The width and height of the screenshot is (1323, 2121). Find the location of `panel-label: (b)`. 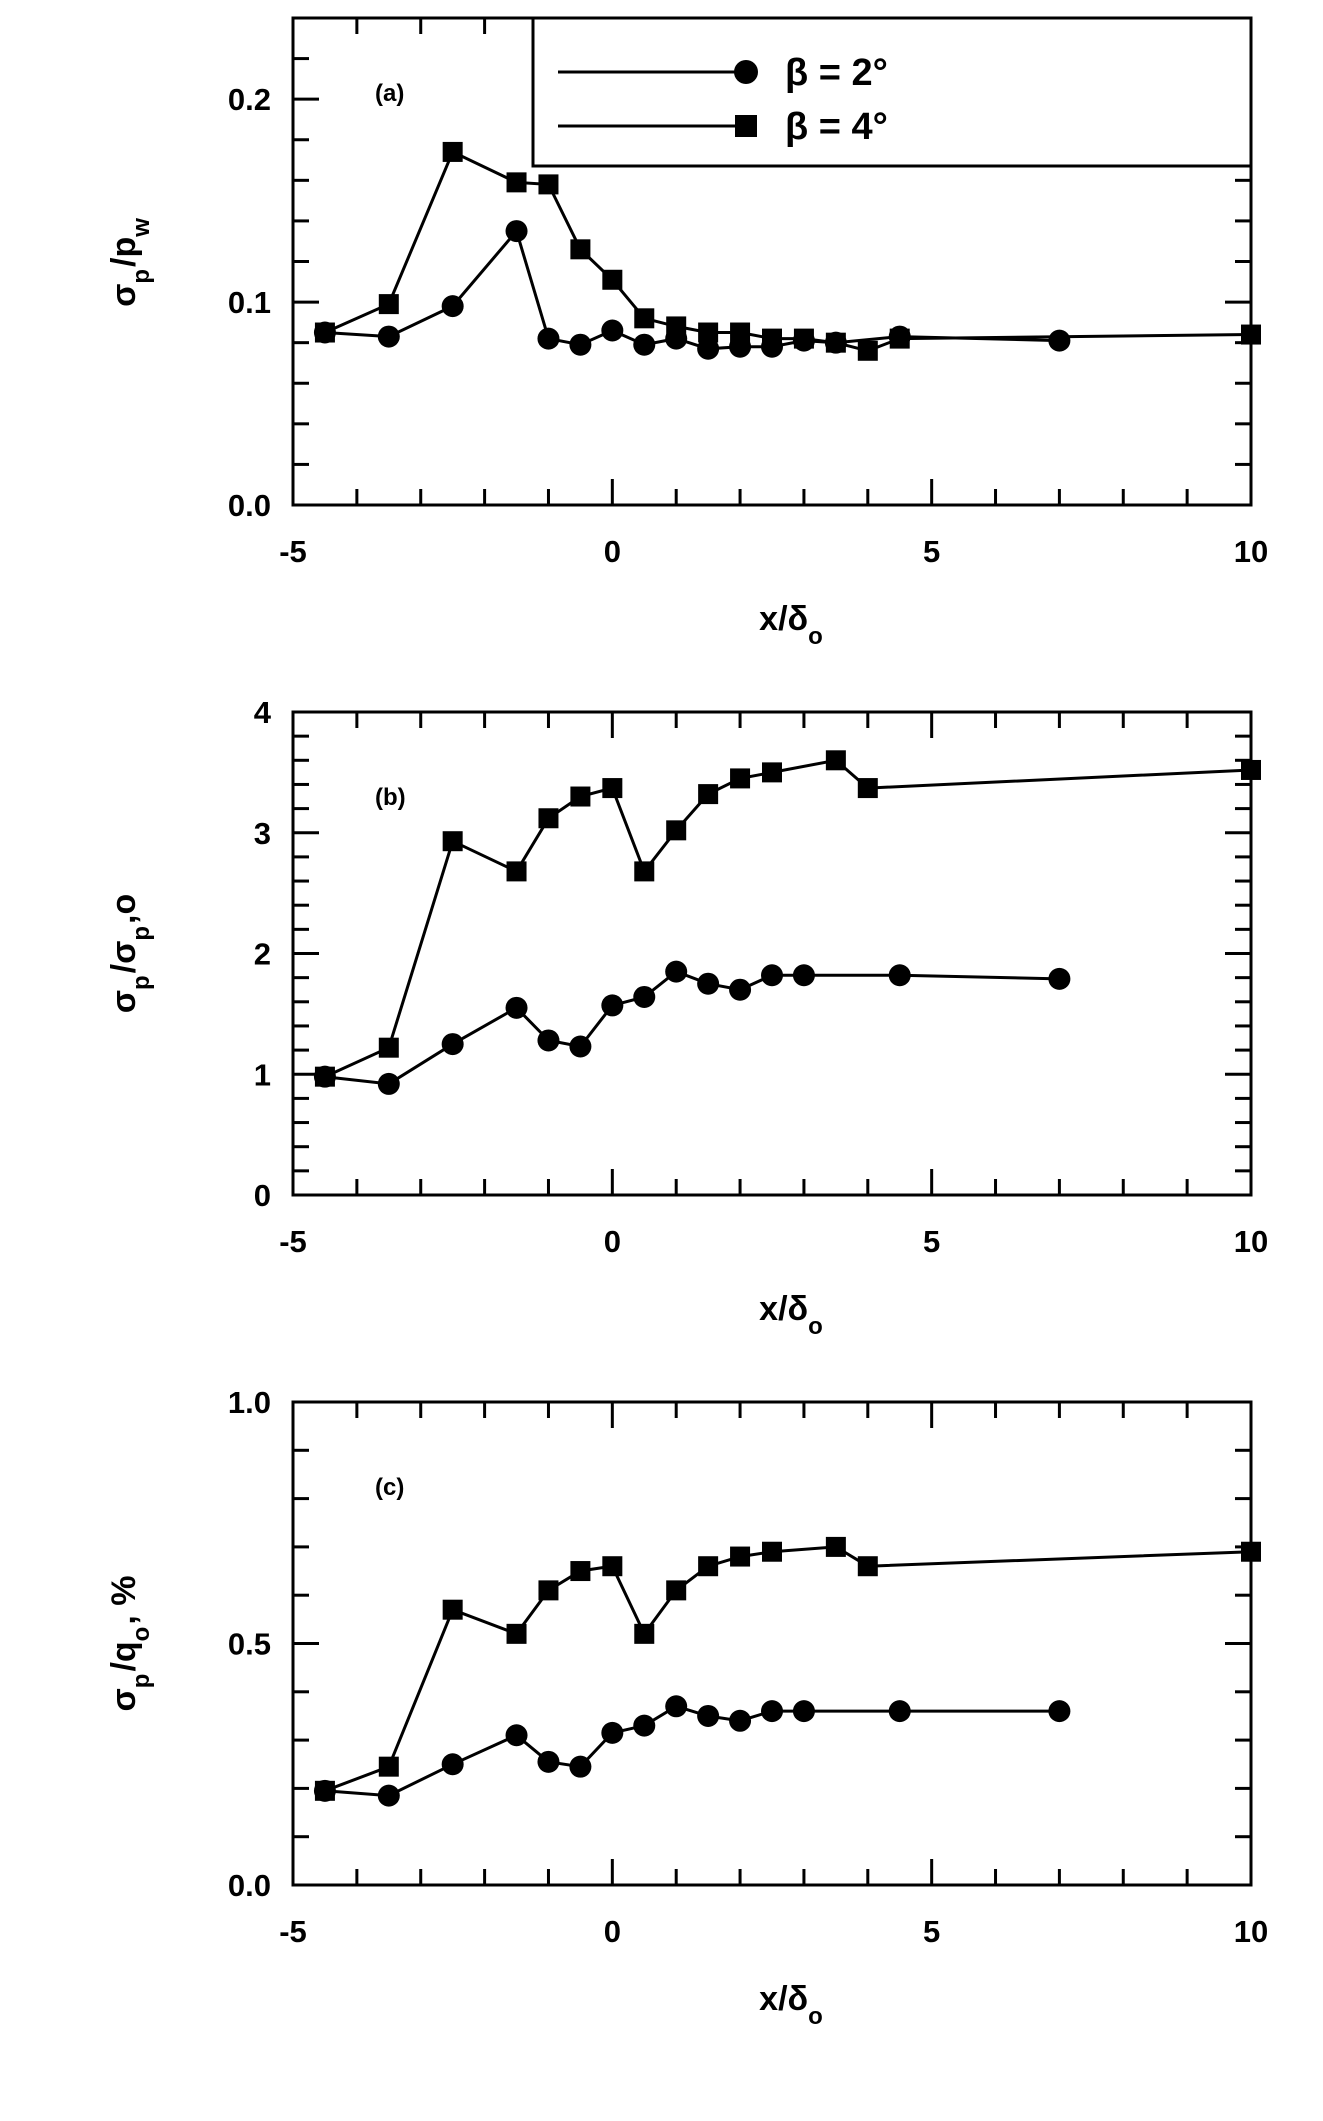

panel-label: (b) is located at coordinates (390, 797).